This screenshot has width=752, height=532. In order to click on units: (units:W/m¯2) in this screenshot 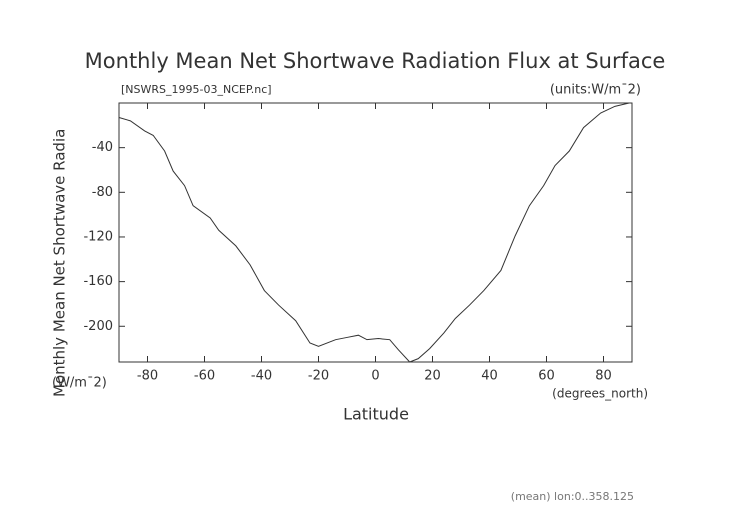, I will do `click(595, 90)`.